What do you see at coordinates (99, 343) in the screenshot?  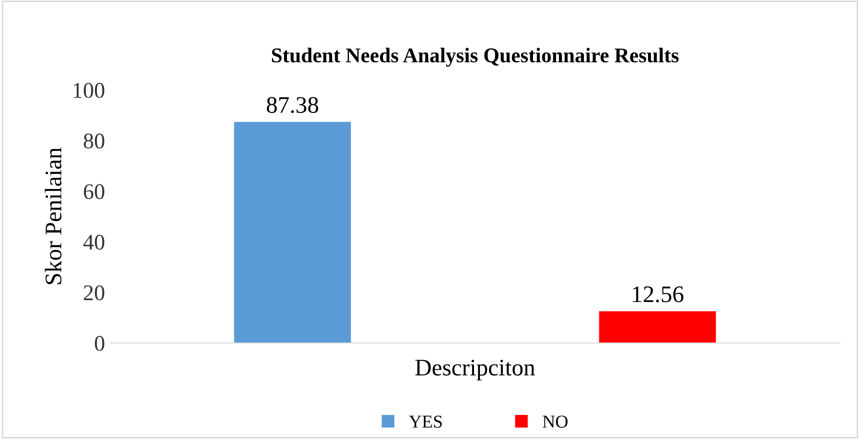 I see `y-tick-label: 0` at bounding box center [99, 343].